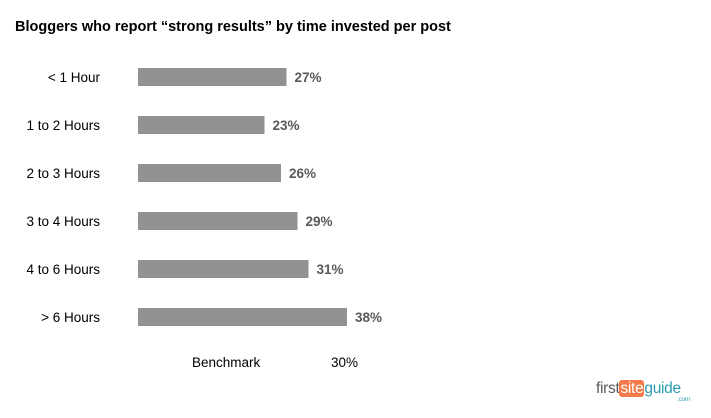 The image size is (711, 418). I want to click on firstsiteguide-logo: firstsiteguide .com, so click(646, 394).